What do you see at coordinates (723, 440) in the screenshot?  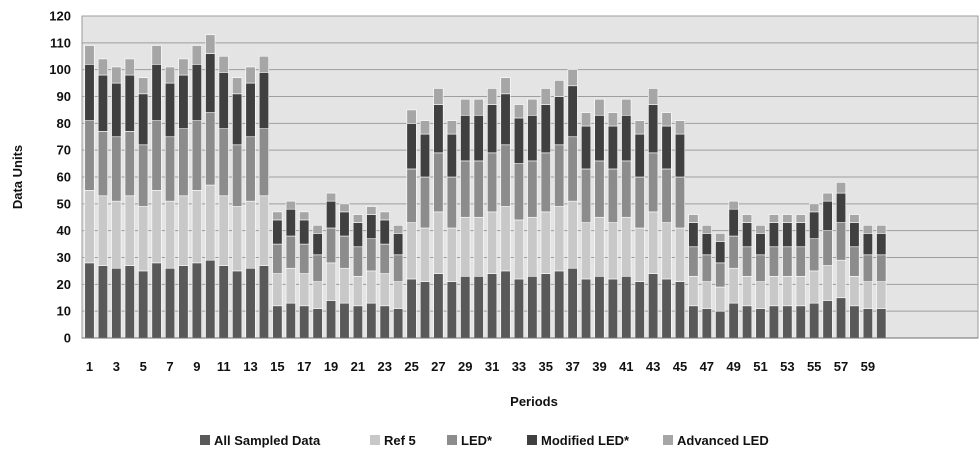 I see `legend-label: Advanced LED` at bounding box center [723, 440].